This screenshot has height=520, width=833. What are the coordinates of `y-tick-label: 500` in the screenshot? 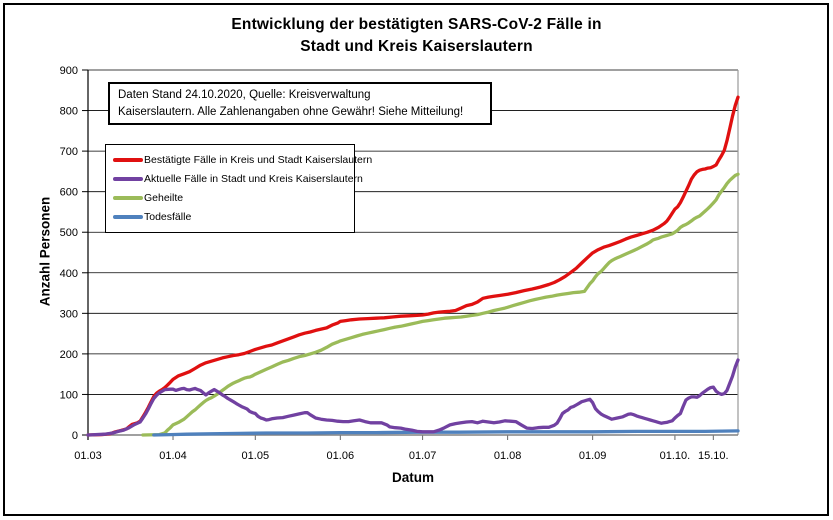 It's located at (69, 233).